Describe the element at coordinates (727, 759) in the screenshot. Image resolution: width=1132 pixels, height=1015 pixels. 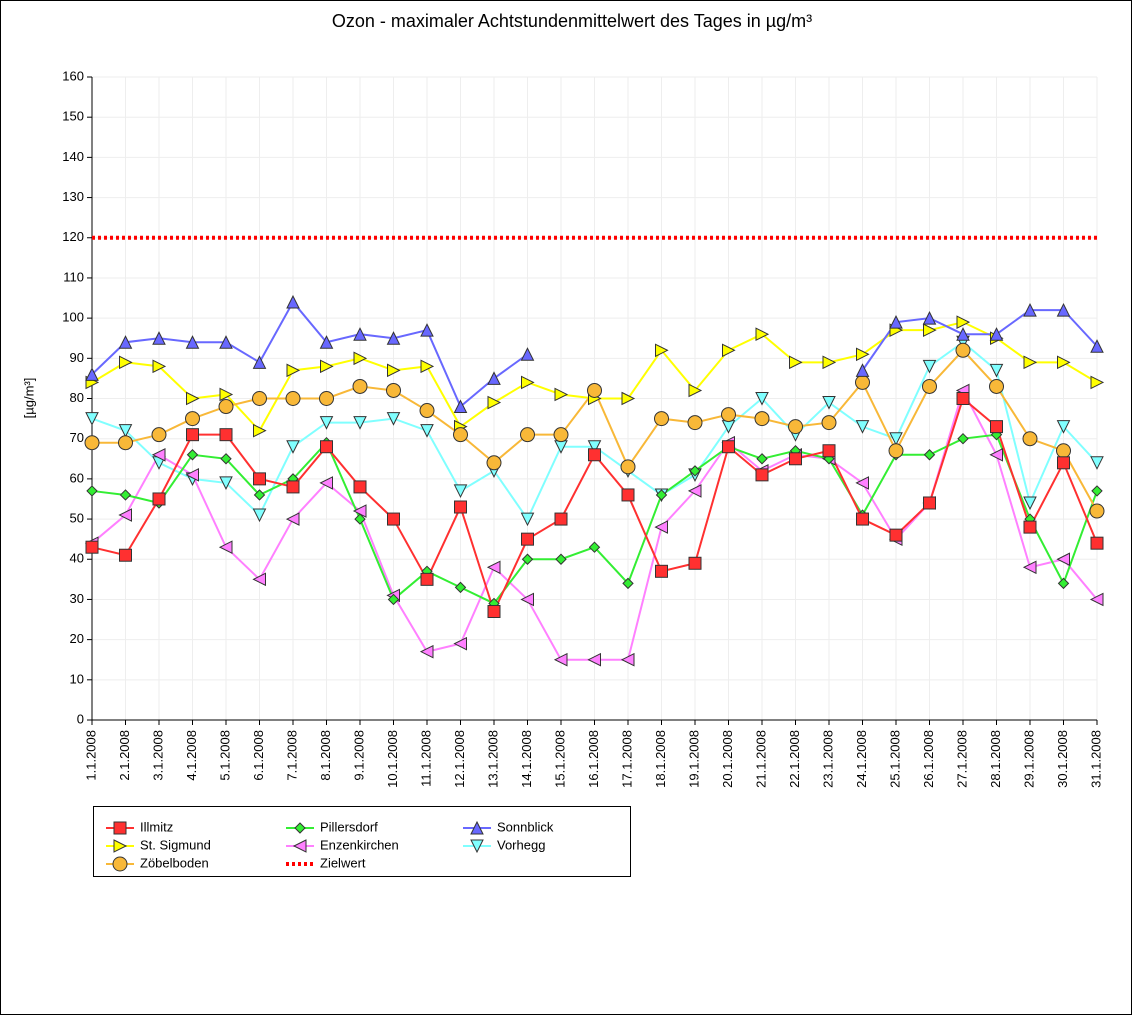
I see `x-tick-label: 20.1.2008` at that location.